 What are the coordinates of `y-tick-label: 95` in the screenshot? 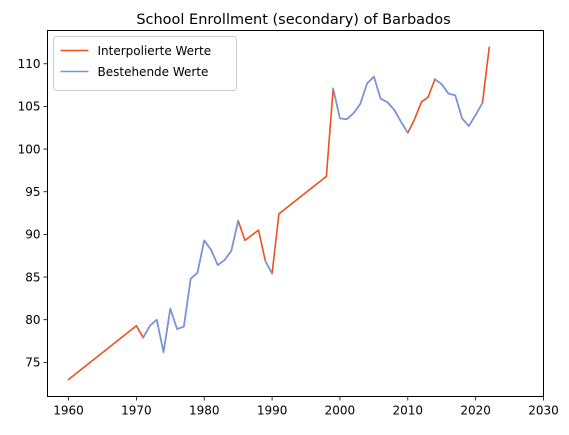 It's located at (32, 192).